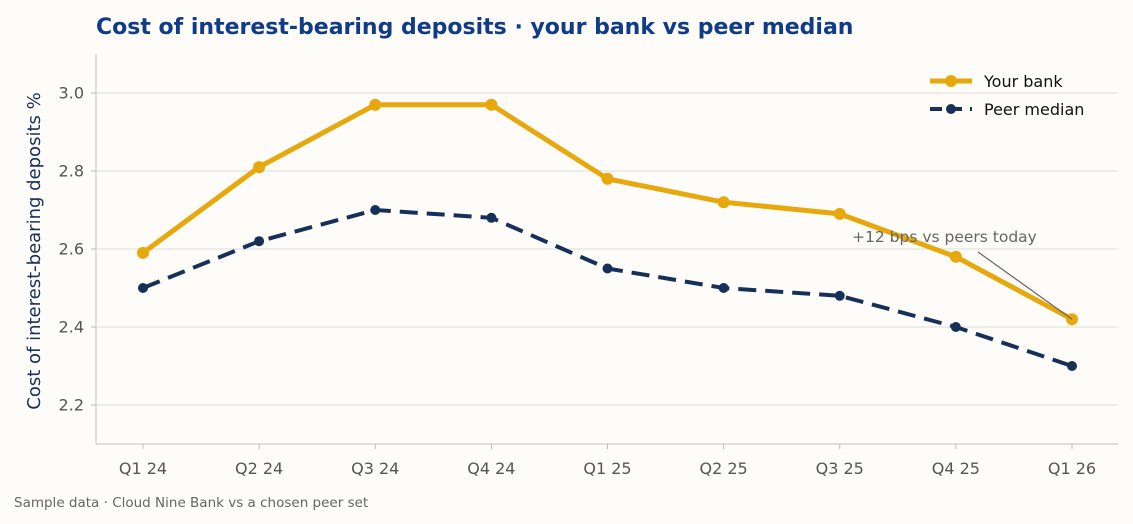 This screenshot has width=1133, height=524. Describe the element at coordinates (1072, 468) in the screenshot. I see `x-tick-label: Q1 26` at that location.